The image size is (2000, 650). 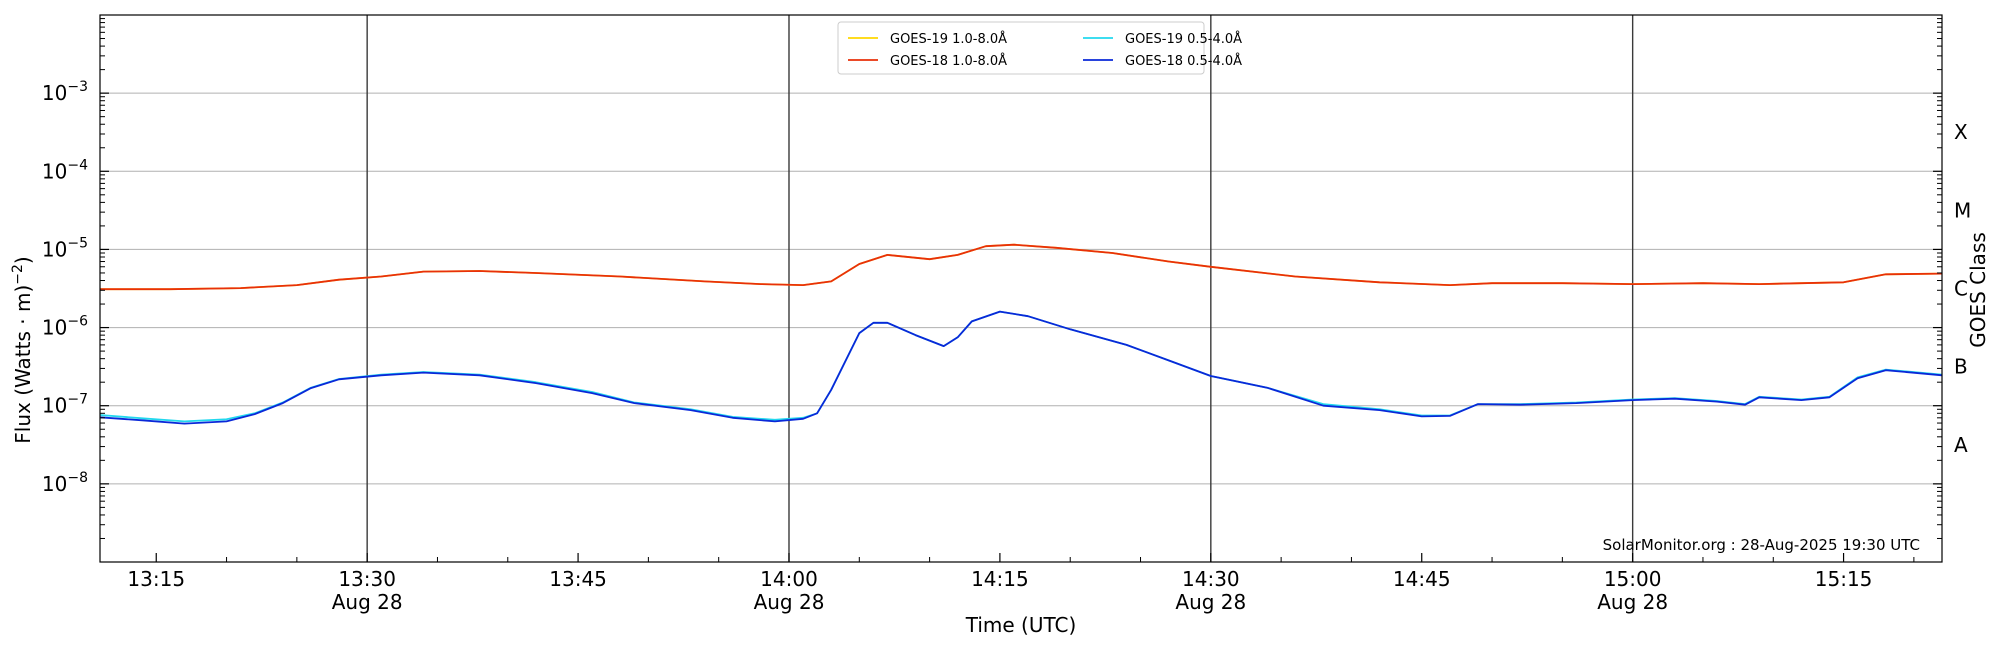 I want to click on legend-box, so click(x=1021, y=48).